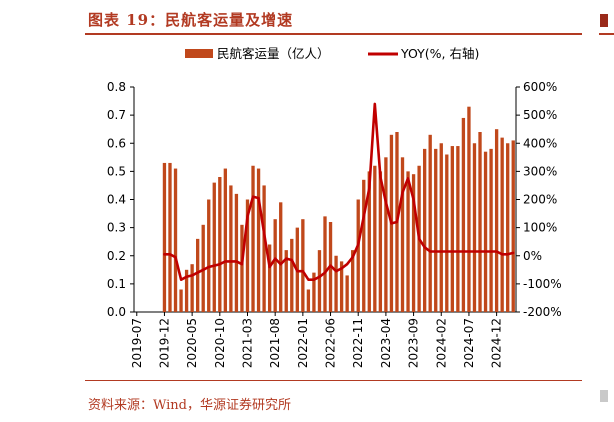 Image resolution: width=614 pixels, height=422 pixels. I want to click on left-axis-tick-label: 0.3, so click(116, 228).